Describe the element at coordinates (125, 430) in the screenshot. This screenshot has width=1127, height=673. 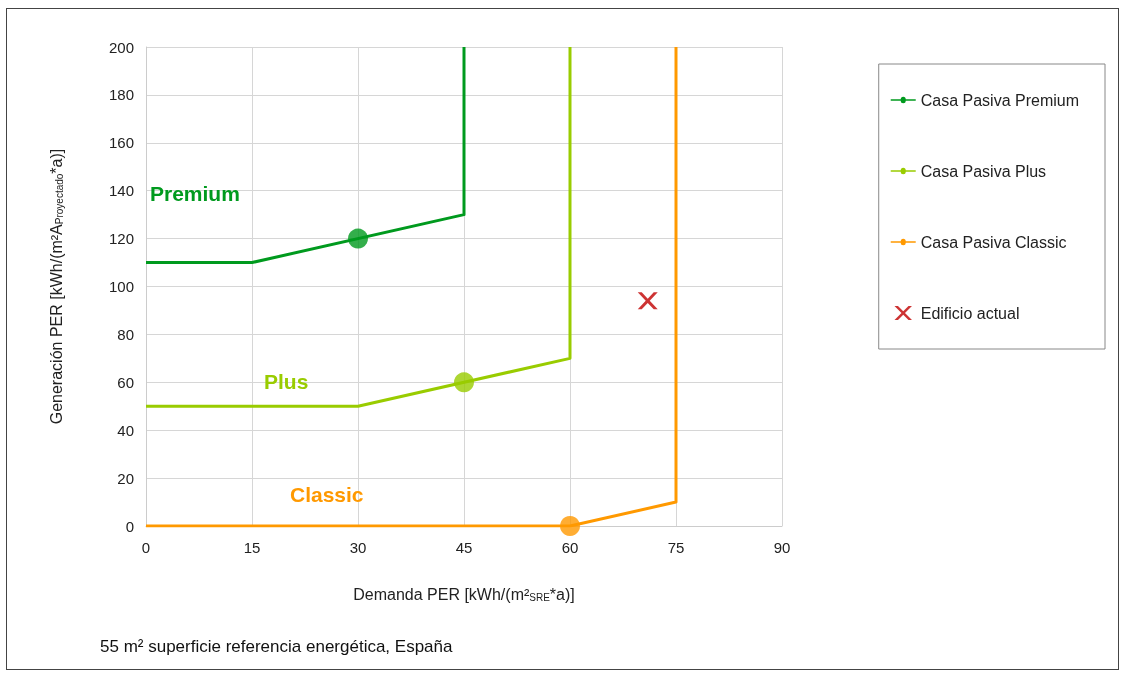
I see `y-tick-label: 40` at that location.